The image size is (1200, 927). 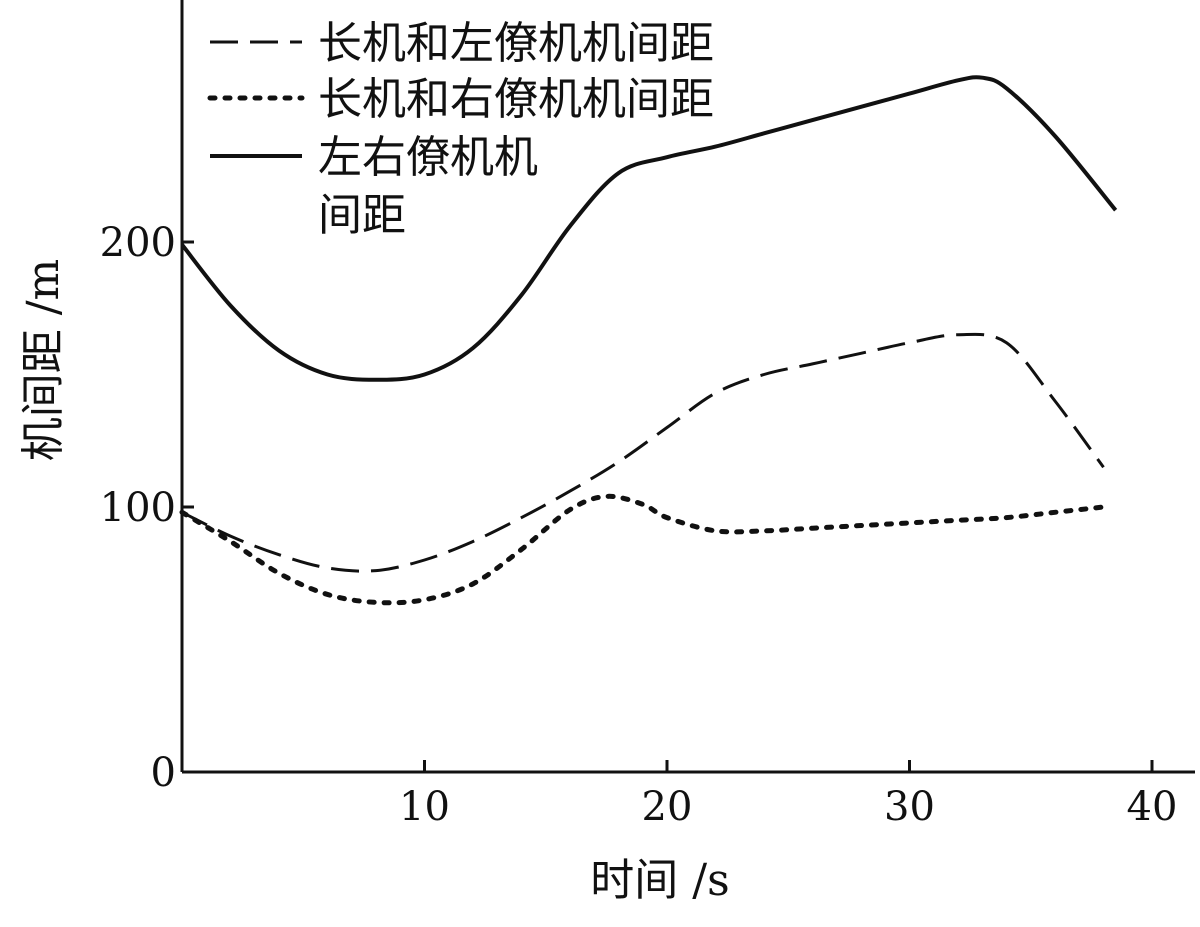 I want to click on y-tick-label: 200, so click(x=138, y=243).